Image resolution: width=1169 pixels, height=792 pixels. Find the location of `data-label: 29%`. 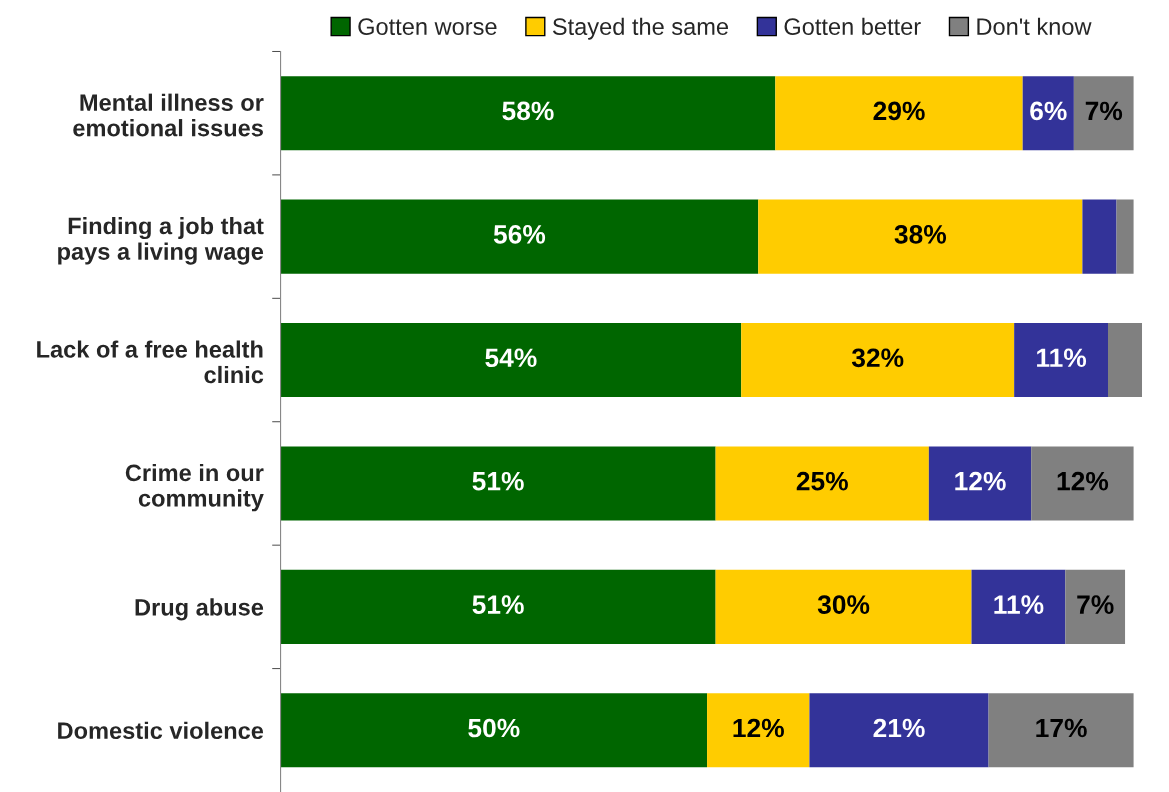

data-label: 29% is located at coordinates (899, 111).